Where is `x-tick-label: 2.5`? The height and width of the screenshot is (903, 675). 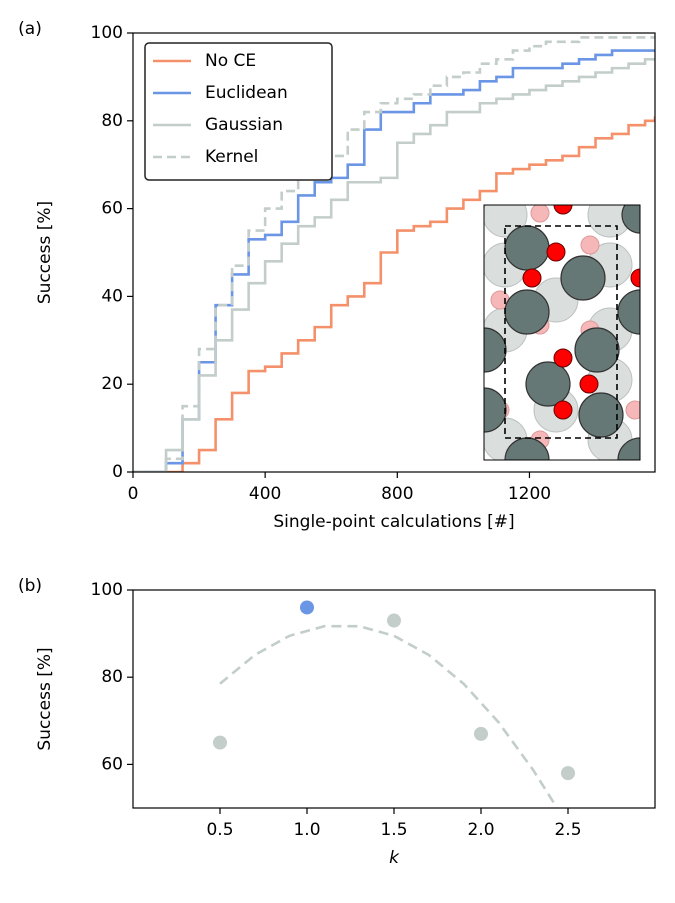
x-tick-label: 2.5 is located at coordinates (567, 830).